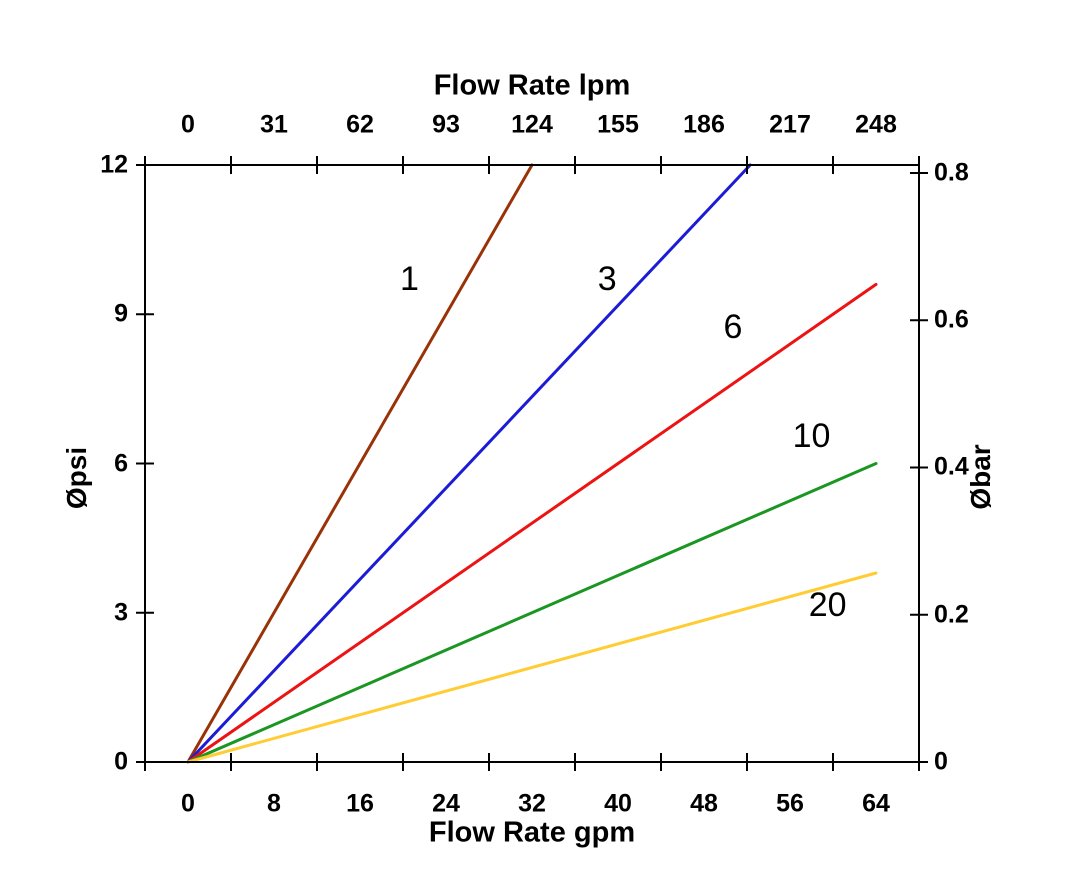 This screenshot has height=876, width=1084. Describe the element at coordinates (951, 466) in the screenshot. I see `right-tick-label-0.4: 0.4` at that location.